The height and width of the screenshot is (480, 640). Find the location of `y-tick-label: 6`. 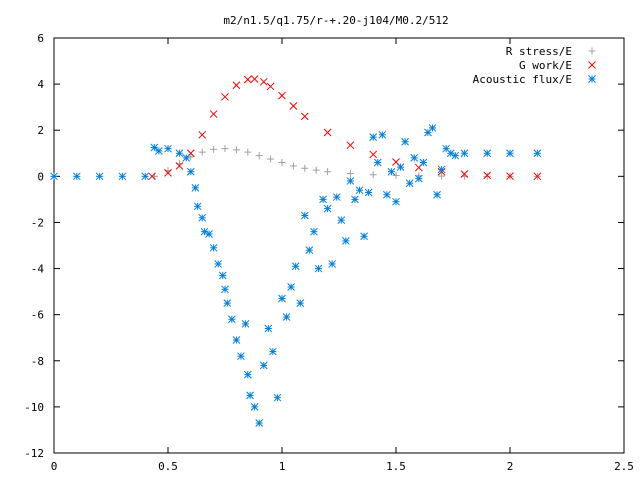

y-tick-label: 6 is located at coordinates (40, 38).